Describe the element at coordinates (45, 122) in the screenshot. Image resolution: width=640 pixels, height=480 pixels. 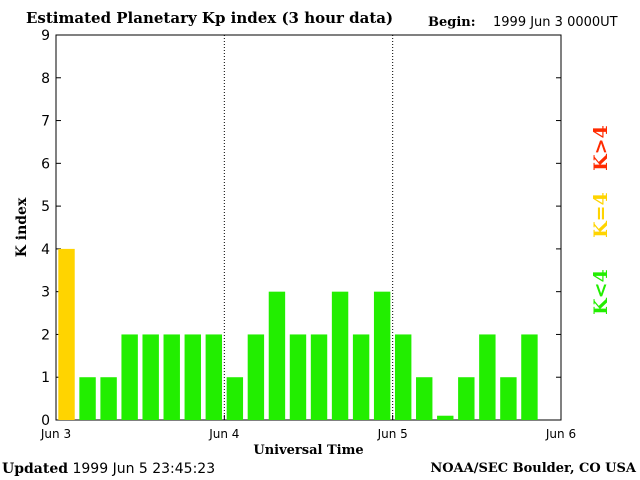
I see `y-tick-label: 7` at that location.